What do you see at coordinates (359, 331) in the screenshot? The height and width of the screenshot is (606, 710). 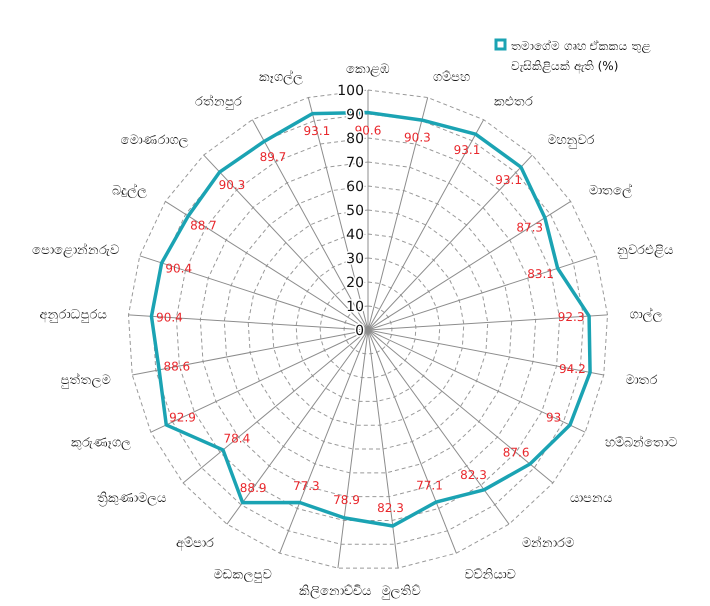 I see `y-tick-label: 0` at bounding box center [359, 331].